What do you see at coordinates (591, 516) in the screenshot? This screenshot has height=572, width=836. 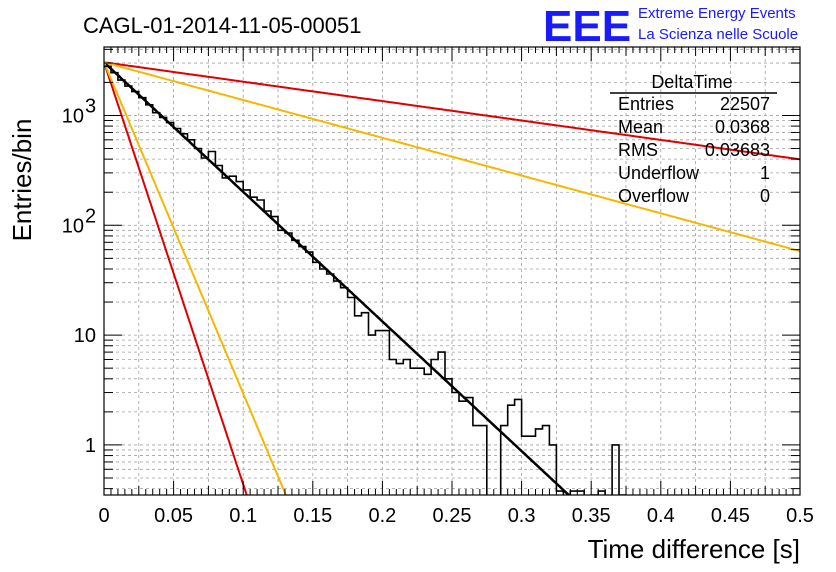 I see `x-tick-label: 0.35` at bounding box center [591, 516].